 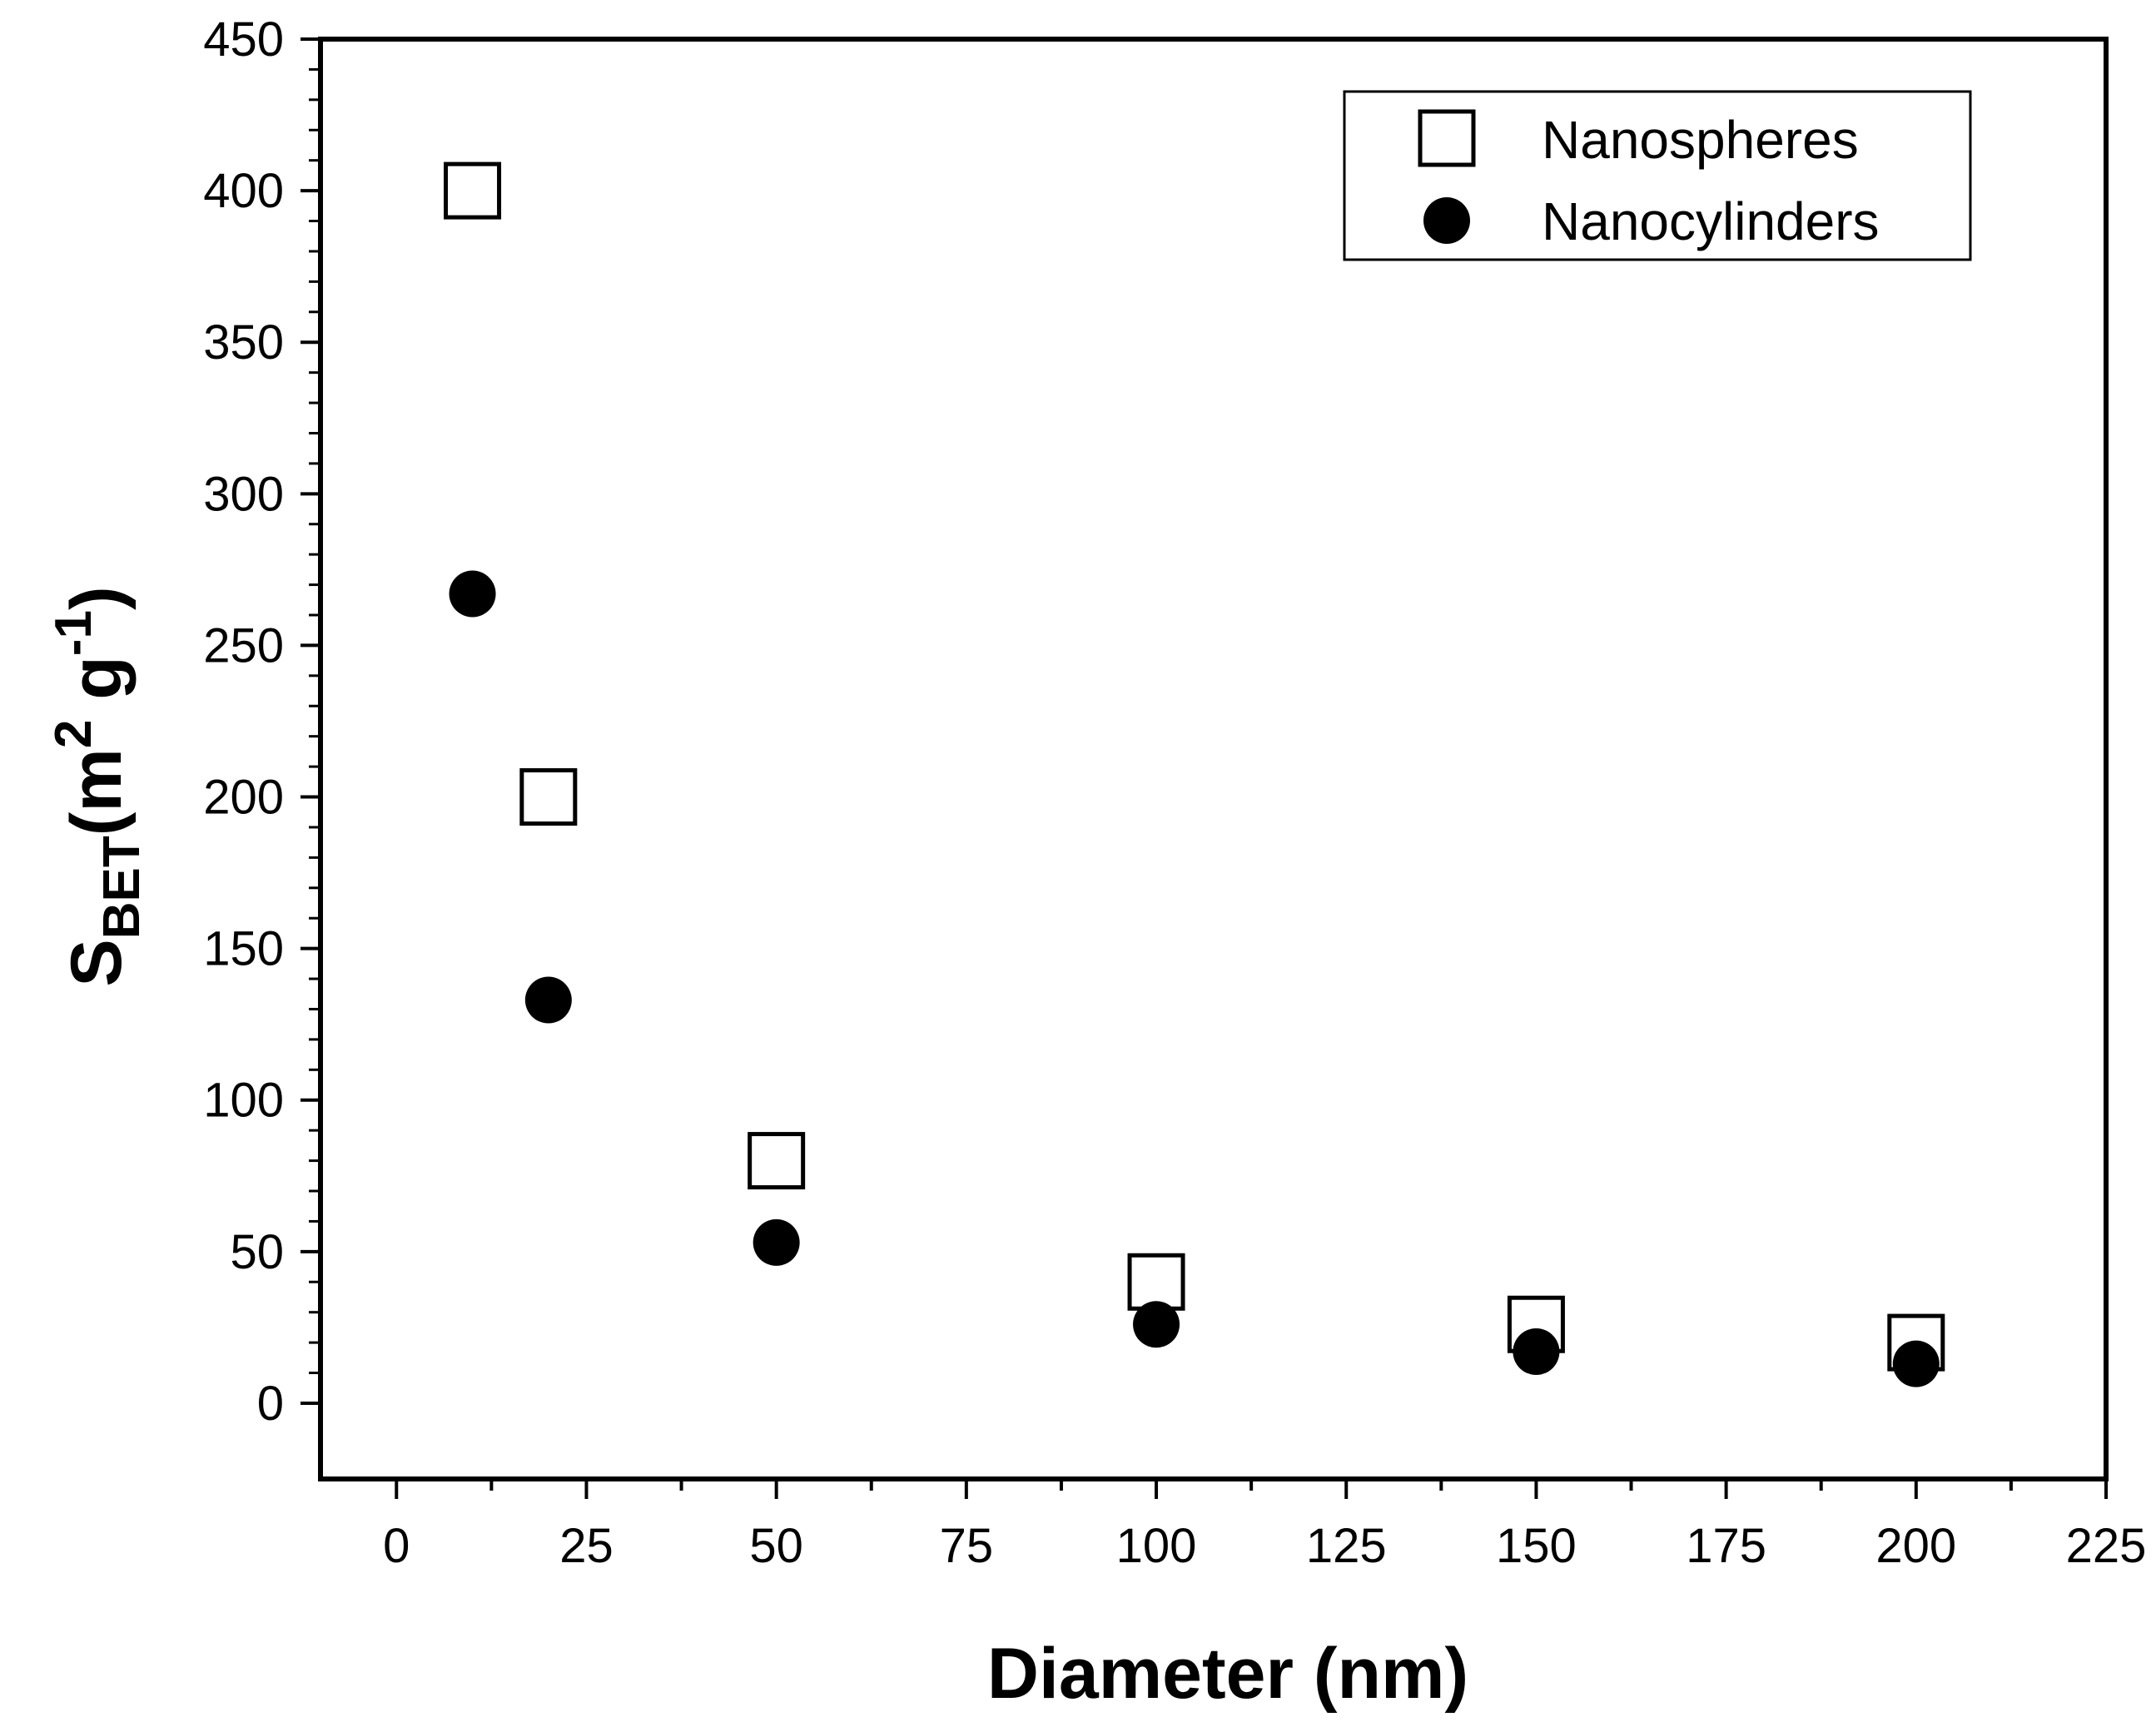 I want to click on svg-text: SBET(m2 g-1), so click(x=98, y=786).